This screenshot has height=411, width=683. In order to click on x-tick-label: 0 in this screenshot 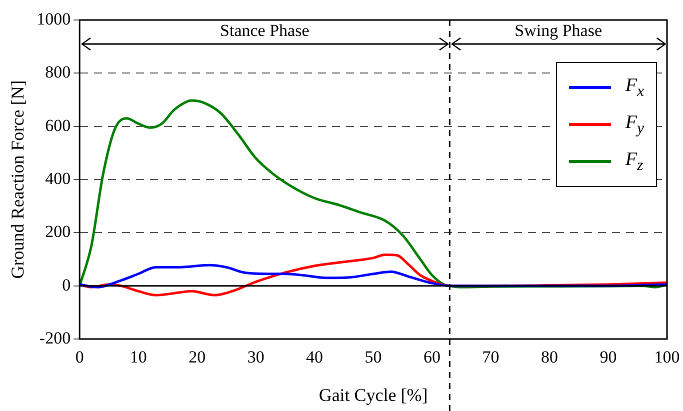, I will do `click(79, 357)`.